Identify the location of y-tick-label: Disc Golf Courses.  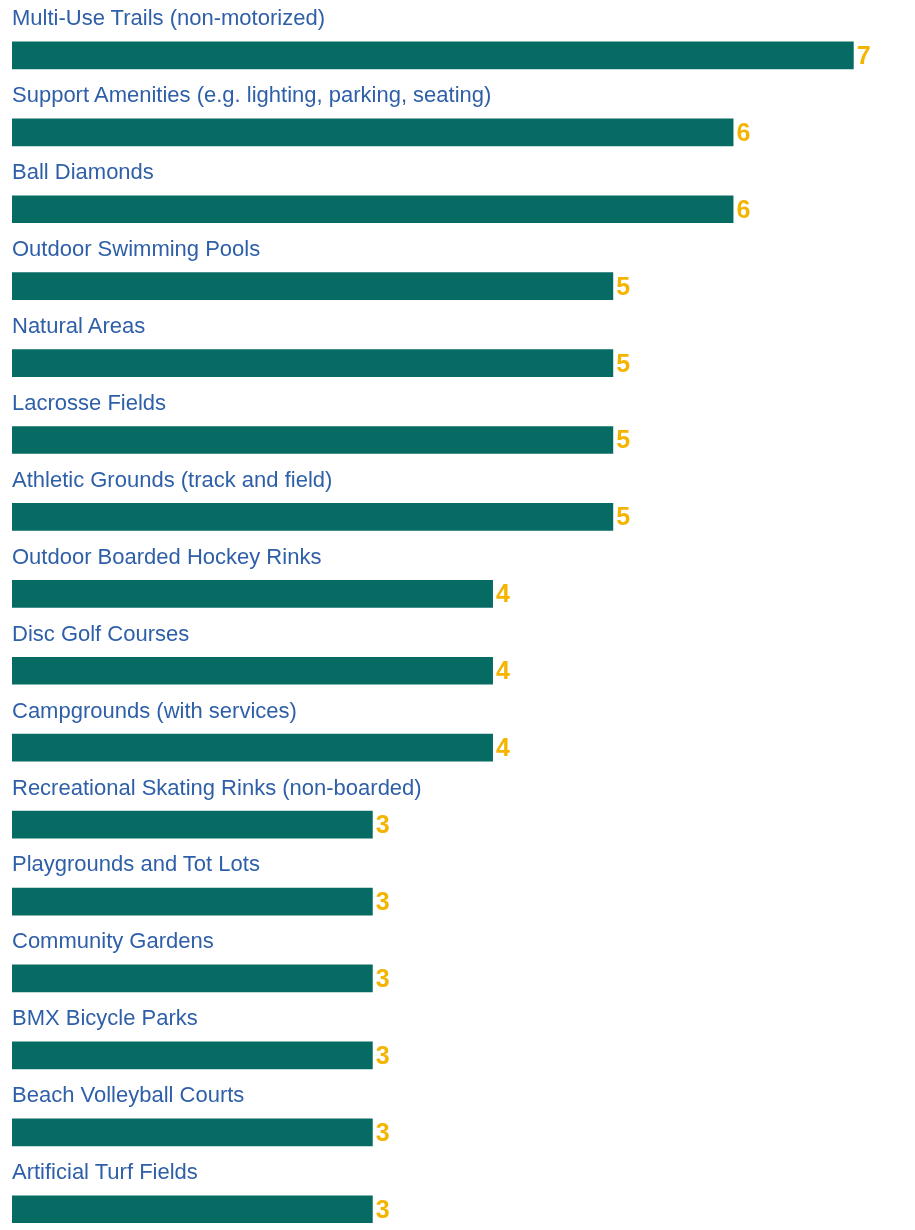
(101, 633).